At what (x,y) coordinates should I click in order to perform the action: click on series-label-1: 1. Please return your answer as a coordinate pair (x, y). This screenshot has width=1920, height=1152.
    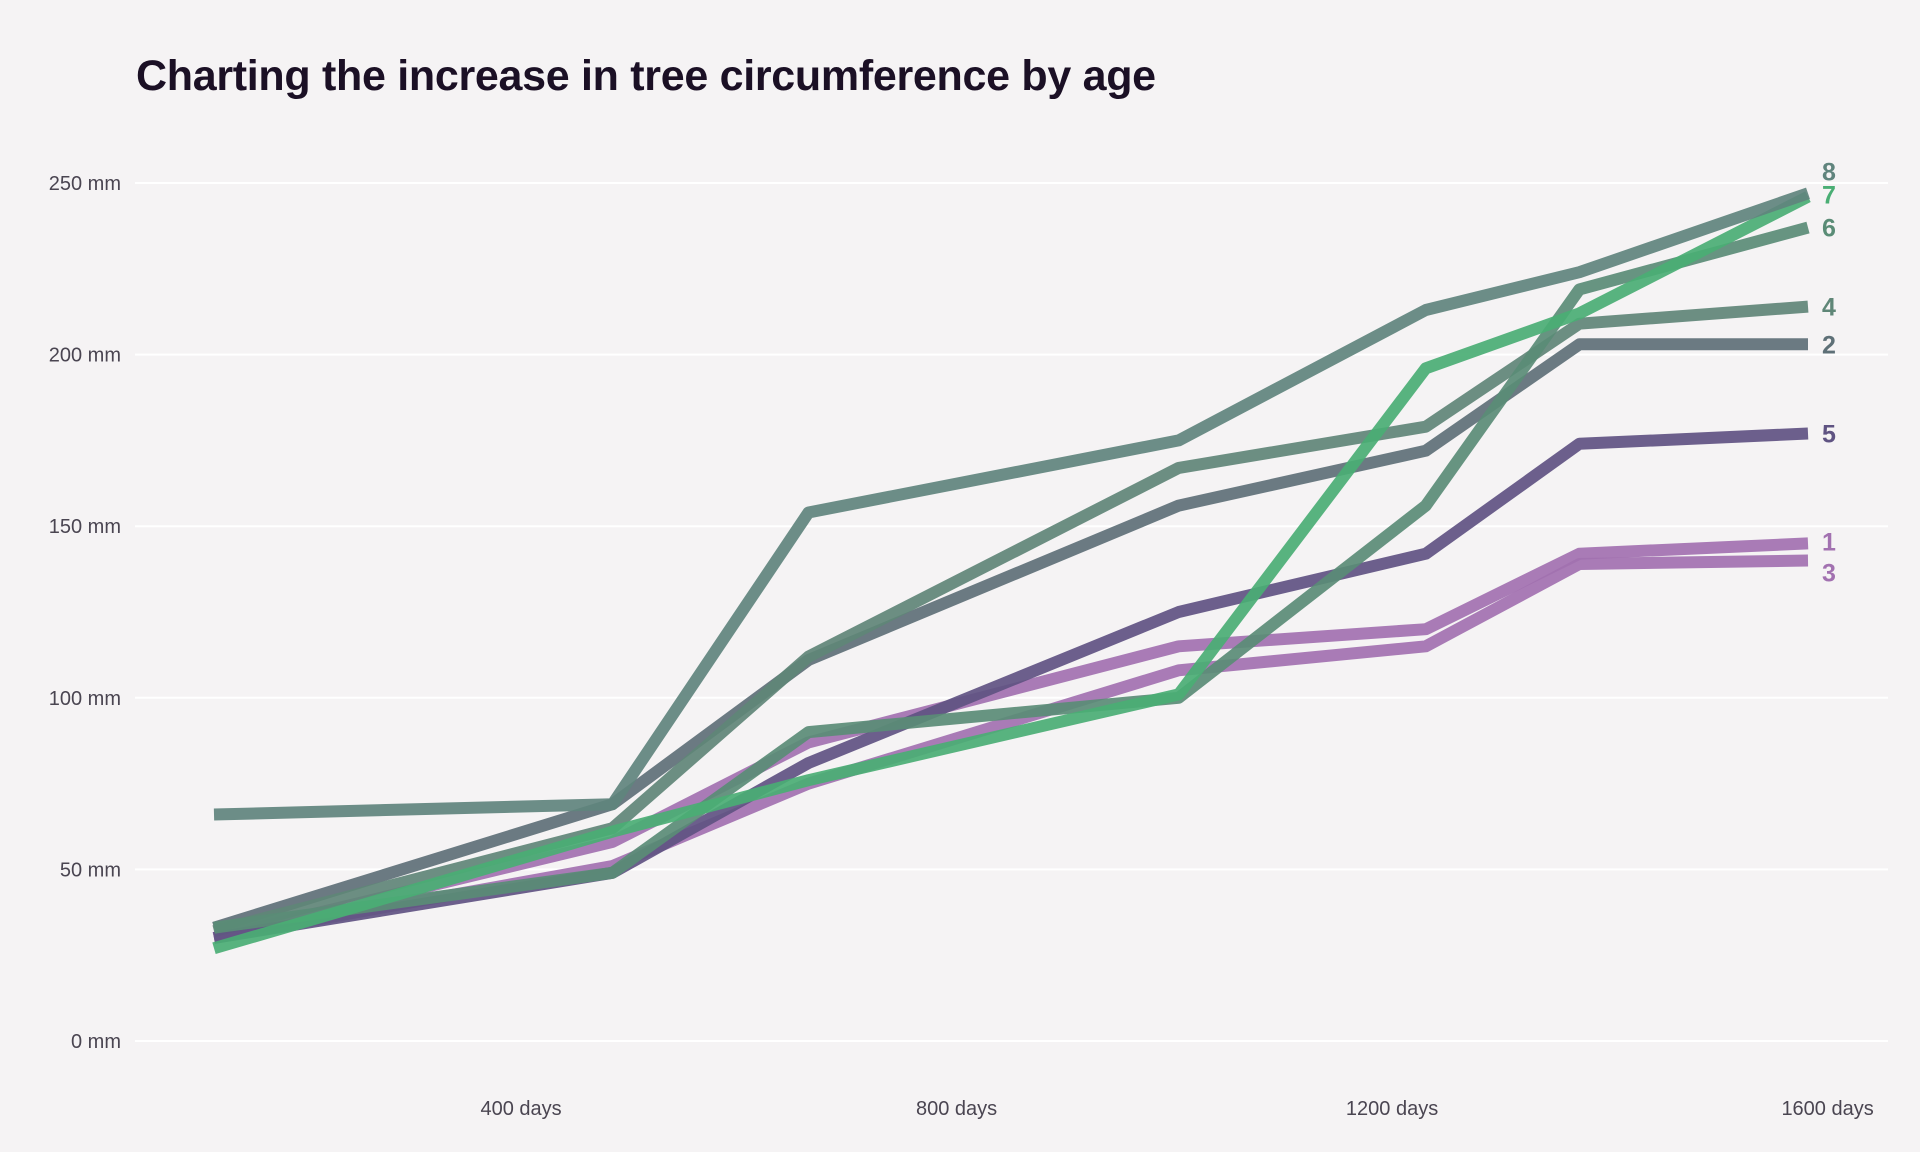
    Looking at the image, I should click on (1829, 542).